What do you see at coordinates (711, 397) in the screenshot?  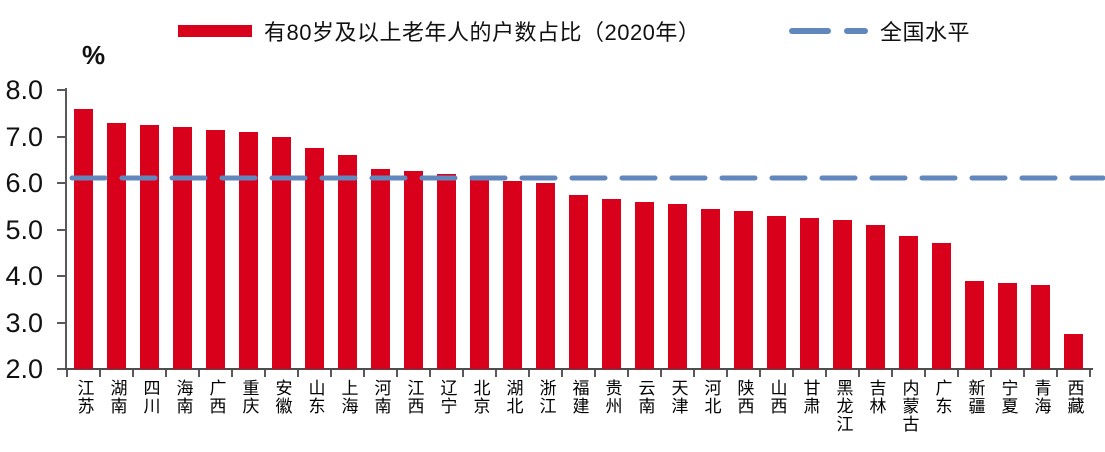 I see `x-category-label: 河北` at bounding box center [711, 397].